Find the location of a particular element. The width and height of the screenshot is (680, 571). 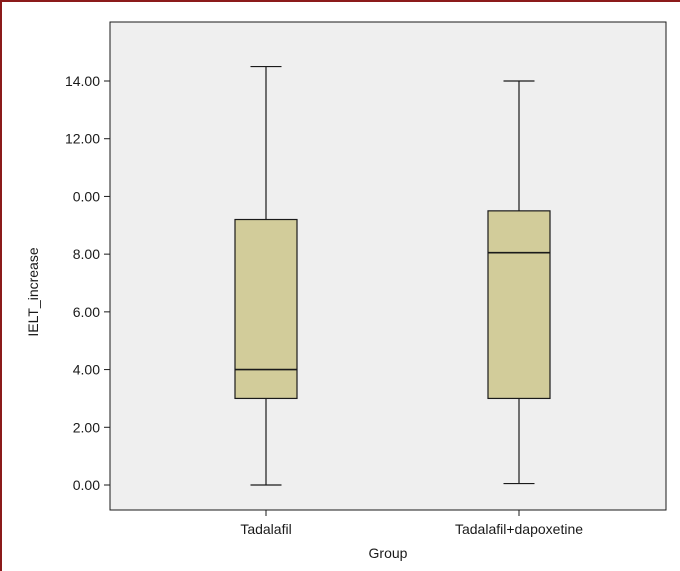

y-tick-label: 2.00 is located at coordinates (86, 427).